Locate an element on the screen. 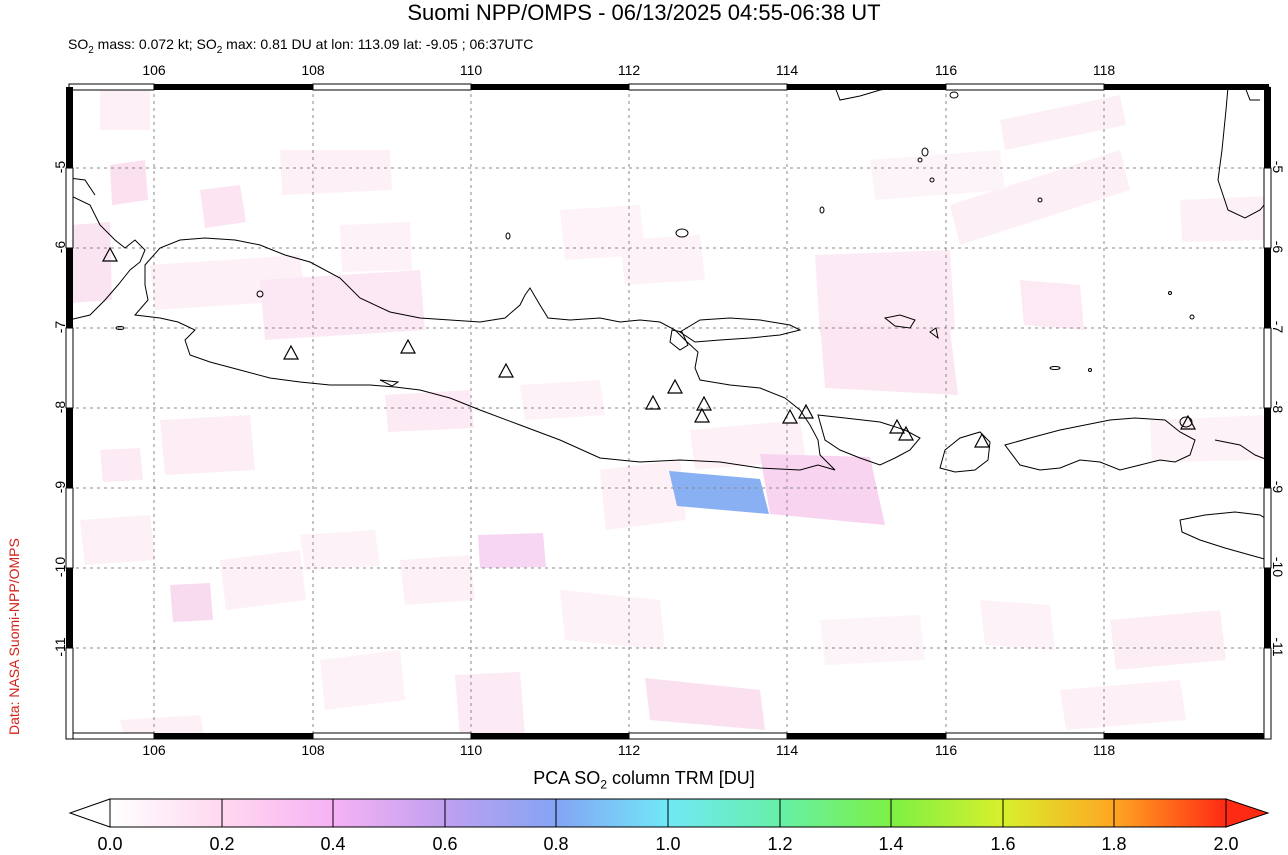  lon-tick-top: 110 is located at coordinates (471, 70).